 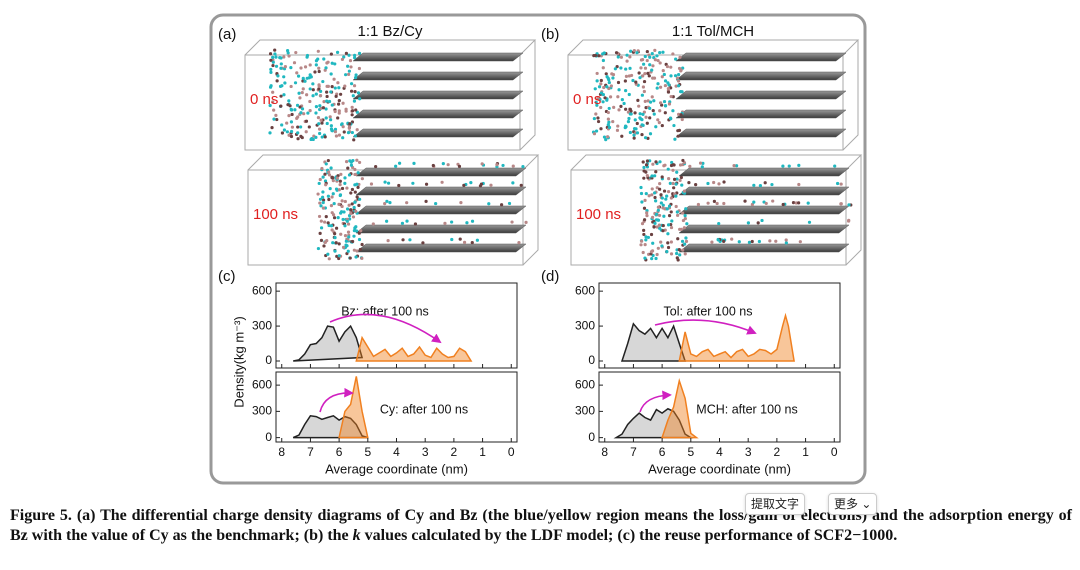 What do you see at coordinates (227, 34) in the screenshot?
I see `panel-label: (a)` at bounding box center [227, 34].